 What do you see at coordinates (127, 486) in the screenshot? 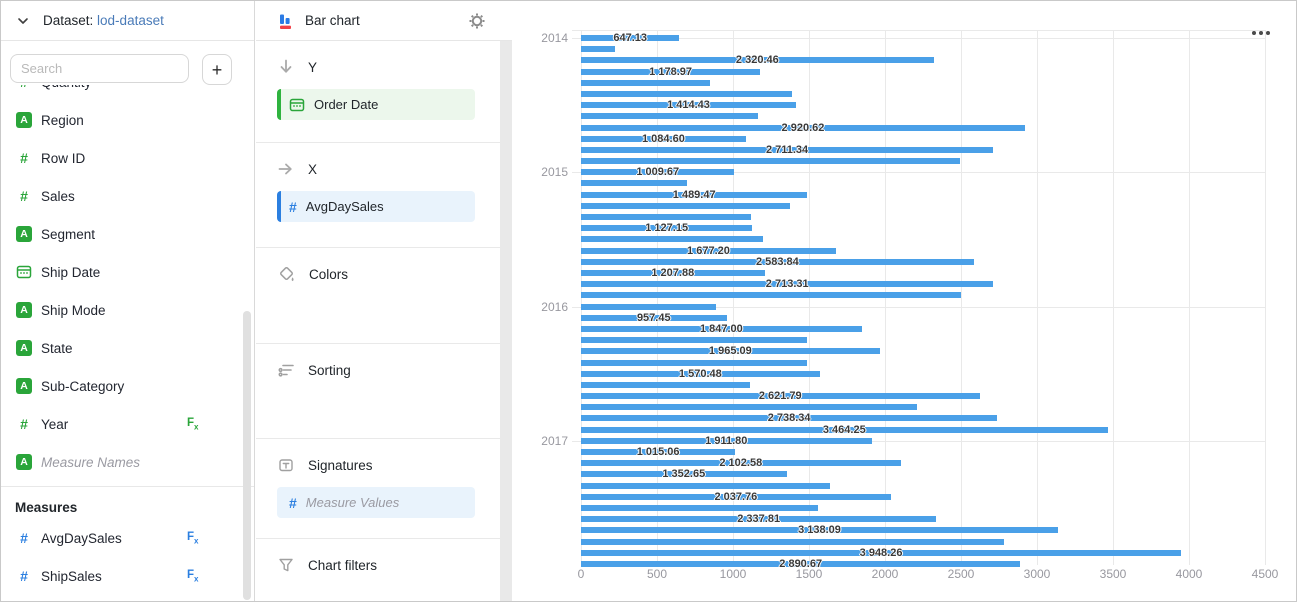
I see `measures-divider` at bounding box center [127, 486].